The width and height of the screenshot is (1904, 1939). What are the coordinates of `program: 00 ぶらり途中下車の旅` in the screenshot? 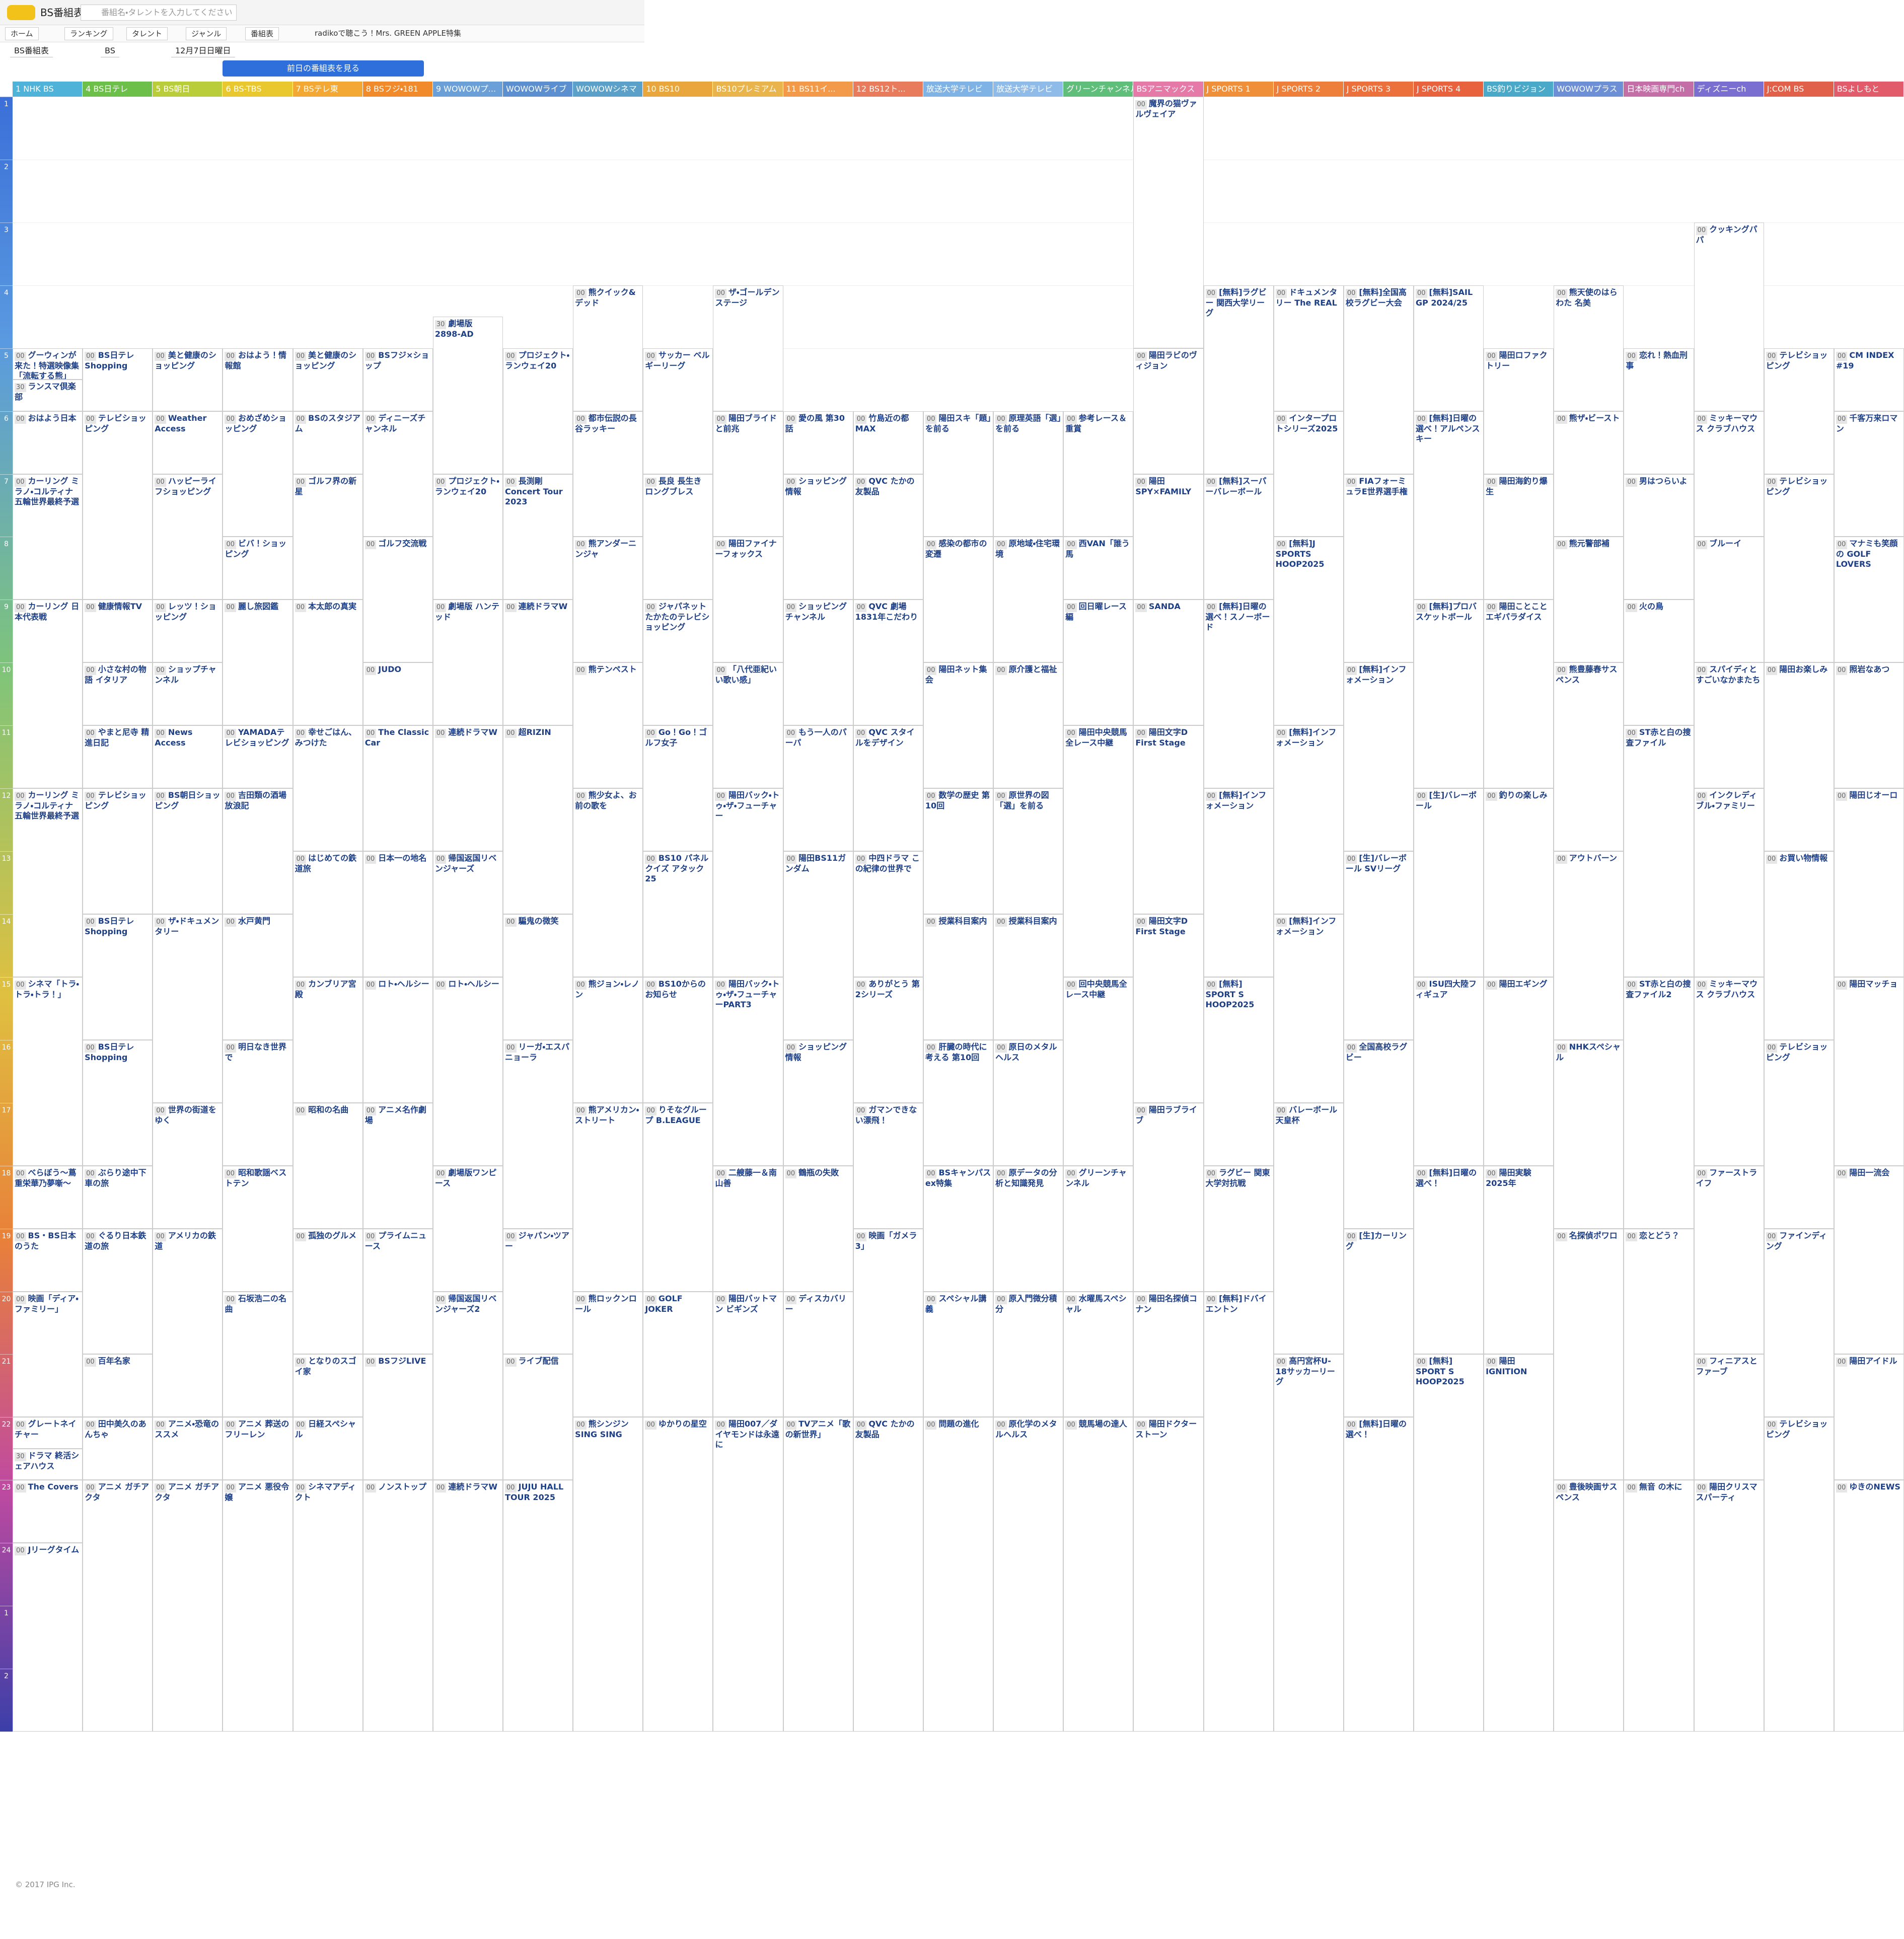 It's located at (118, 1197).